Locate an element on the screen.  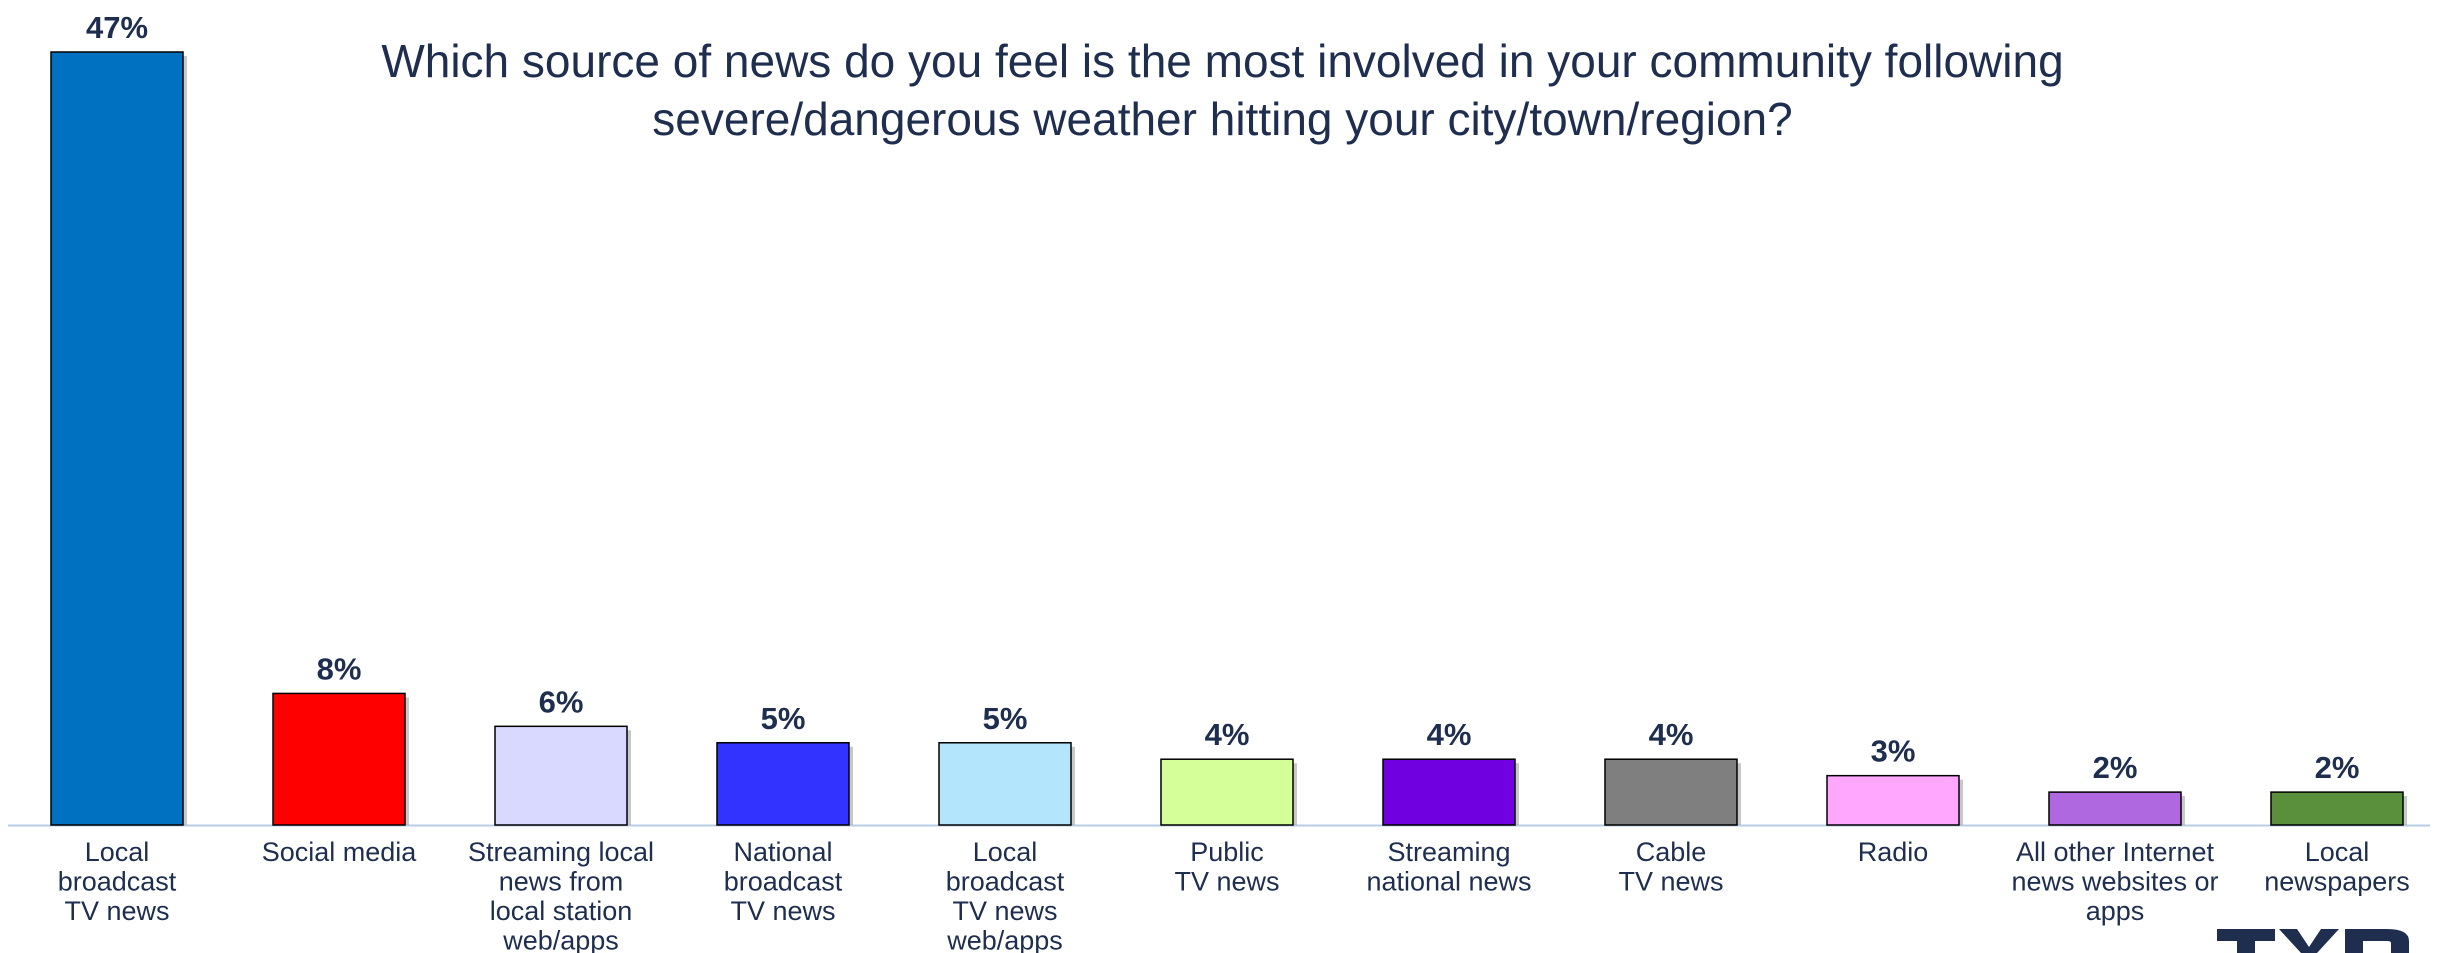
category-label: National broadcast TV news is located at coordinates (783, 881).